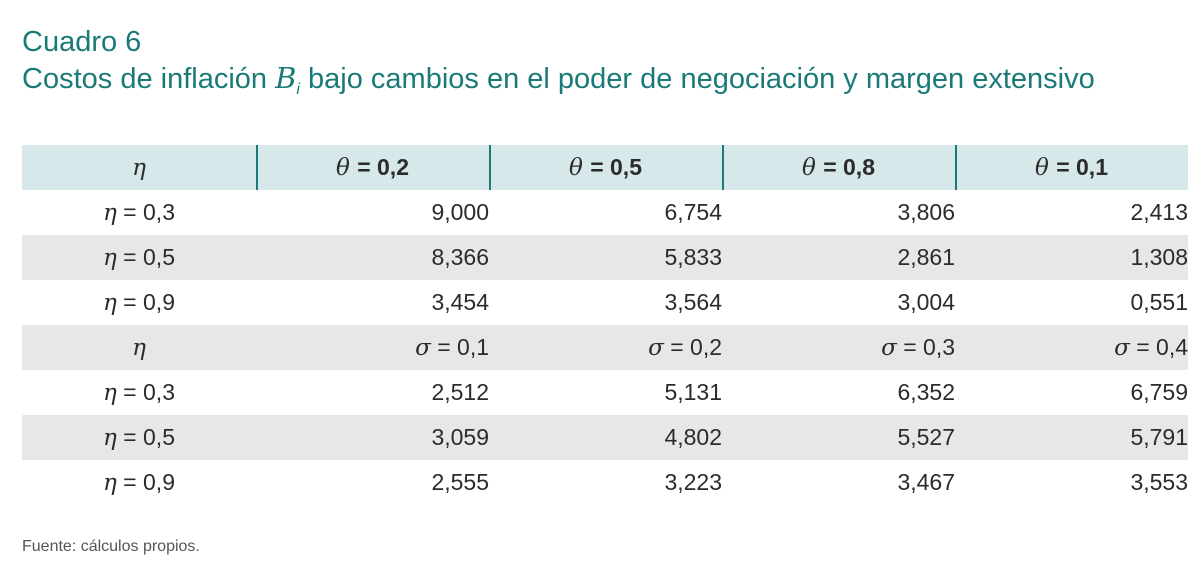 The height and width of the screenshot is (572, 1200). I want to click on table-row: η = 0,5 8,366 5,833 2,861 1,308, so click(605, 257).